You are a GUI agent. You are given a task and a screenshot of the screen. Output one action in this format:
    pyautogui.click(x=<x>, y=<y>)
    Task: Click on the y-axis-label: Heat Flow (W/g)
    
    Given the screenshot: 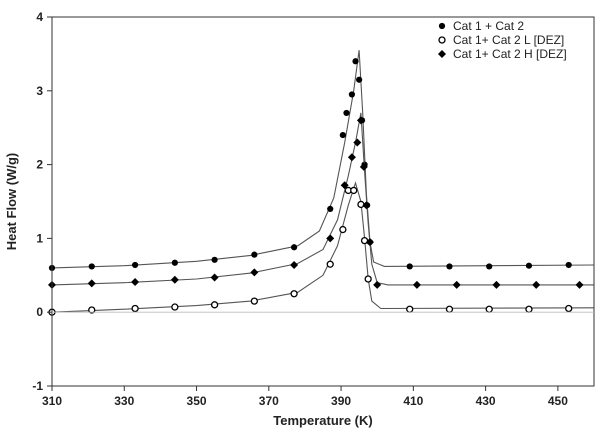 What is the action you would take?
    pyautogui.click(x=11, y=202)
    